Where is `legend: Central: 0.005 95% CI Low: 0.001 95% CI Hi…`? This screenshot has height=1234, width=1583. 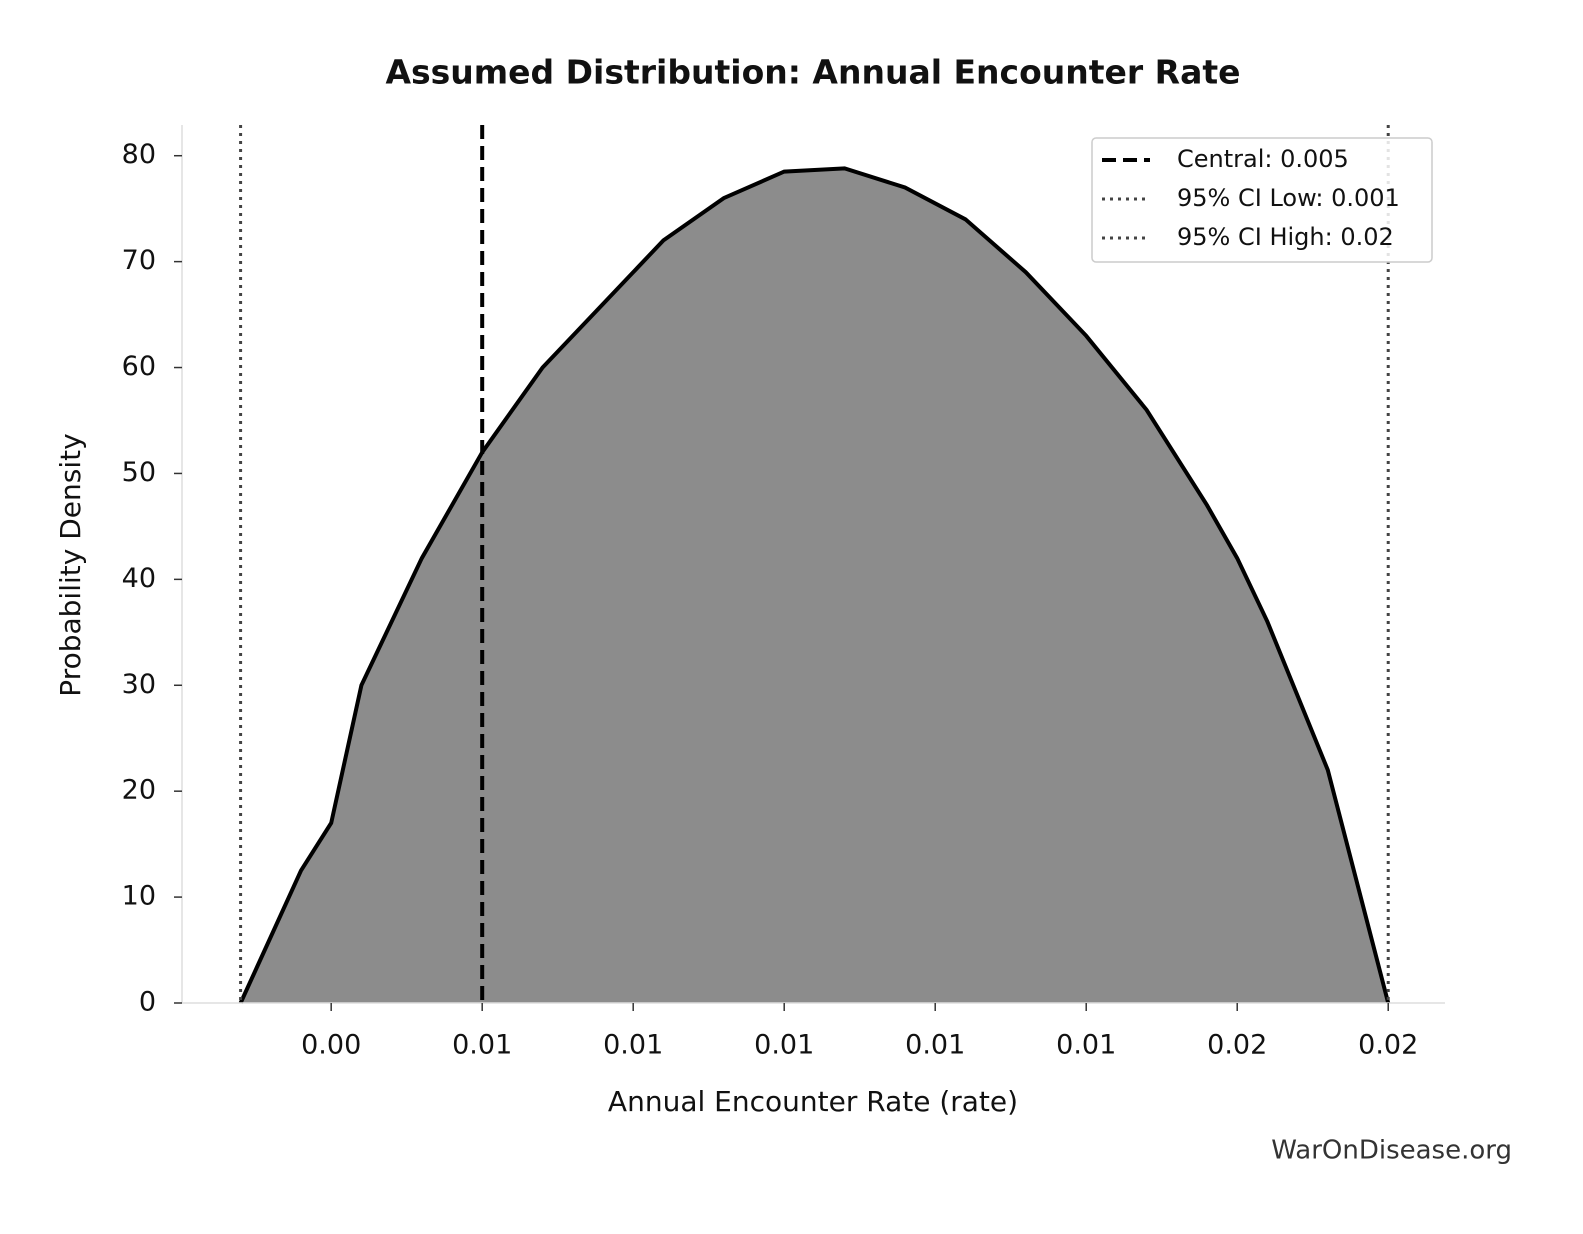
legend: Central: 0.005 95% CI Low: 0.001 95% CI Hi… is located at coordinates (1262, 200).